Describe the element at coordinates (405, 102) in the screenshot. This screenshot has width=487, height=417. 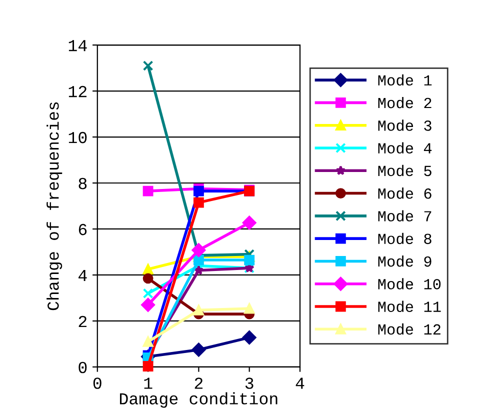
I see `legend-label: Mode 2` at that location.